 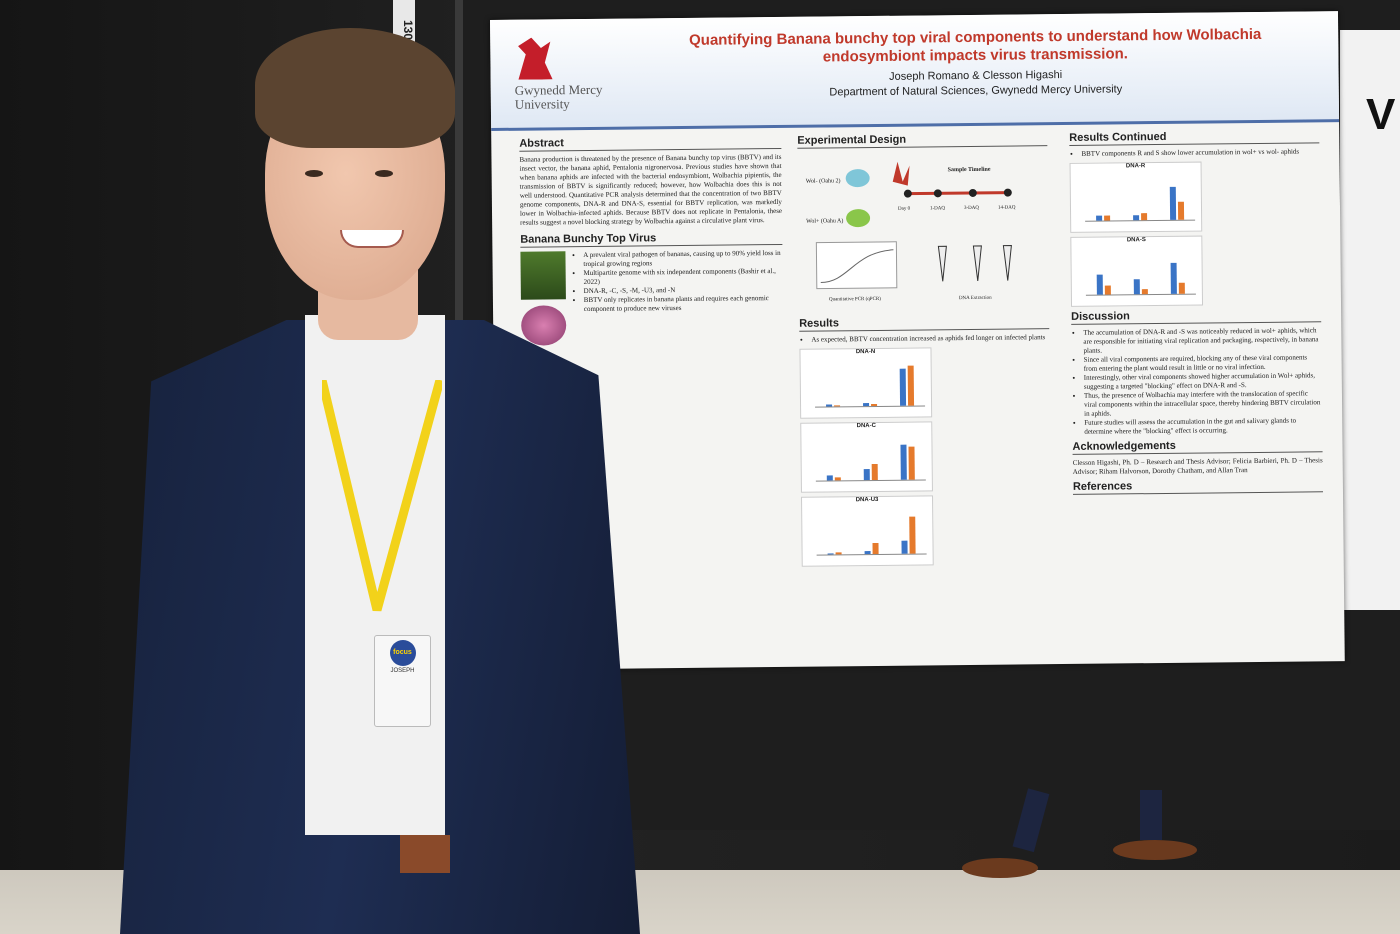 I want to click on university-logo: Gwynedd Mercy University, so click(x=564, y=77).